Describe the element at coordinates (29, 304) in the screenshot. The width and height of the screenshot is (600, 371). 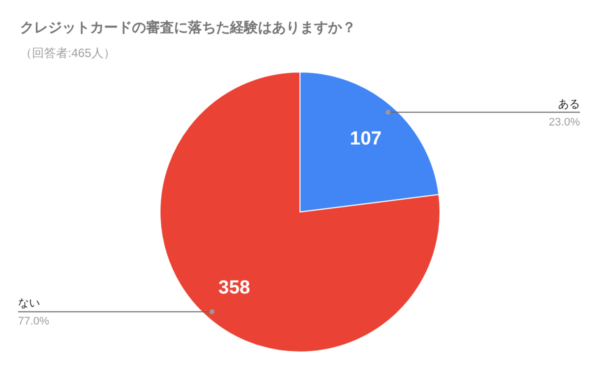
I see `category-label: ない` at that location.